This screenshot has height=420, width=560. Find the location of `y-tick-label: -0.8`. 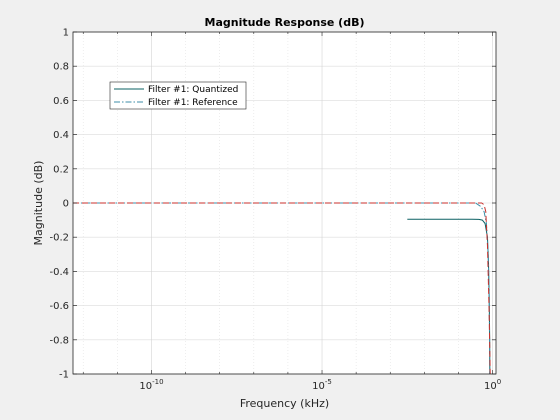

y-tick-label: -0.8 is located at coordinates (59, 340).